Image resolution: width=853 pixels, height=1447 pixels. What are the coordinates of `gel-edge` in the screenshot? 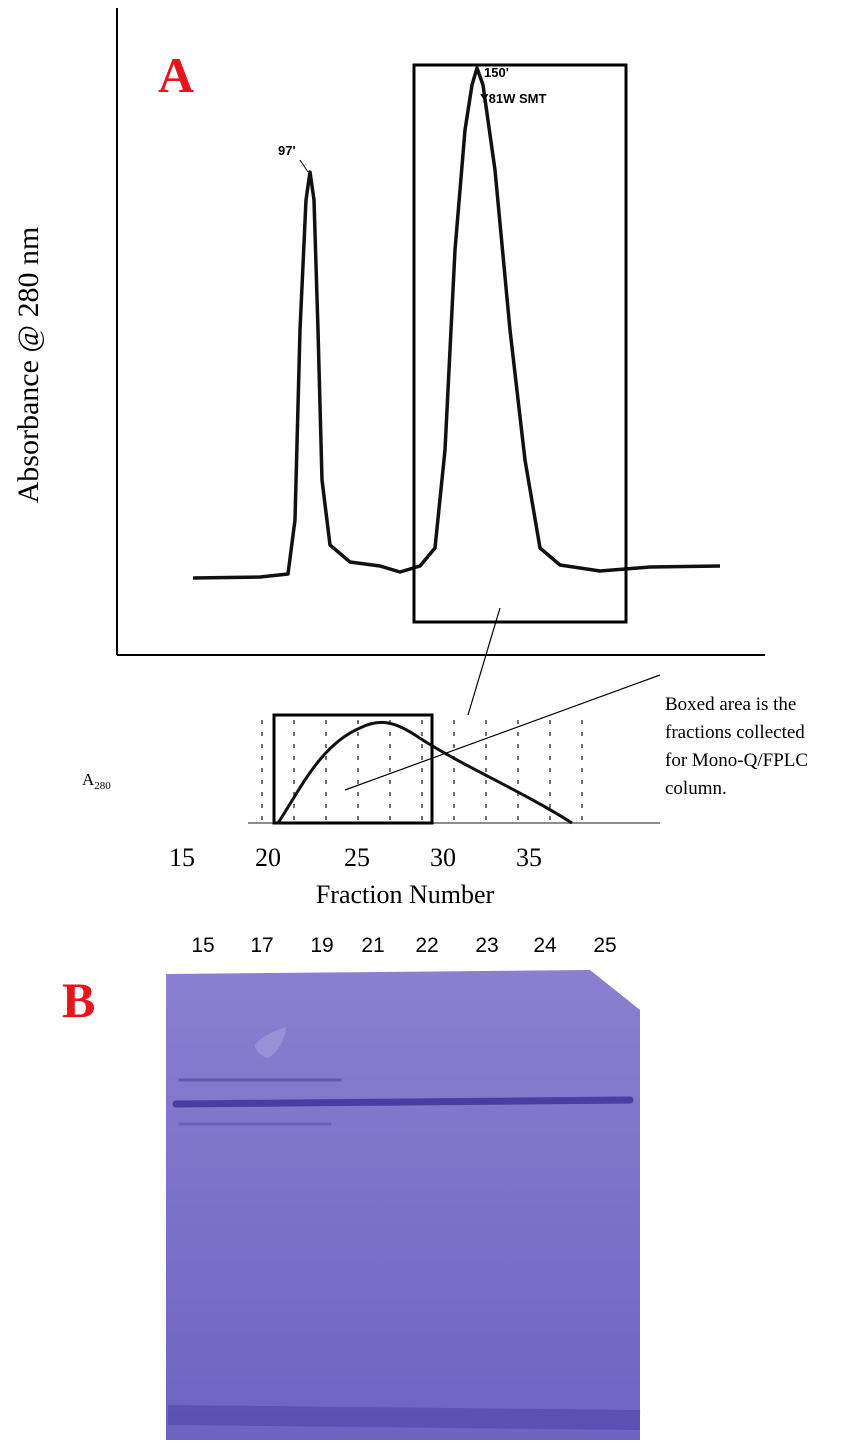 It's located at (404, 1417).